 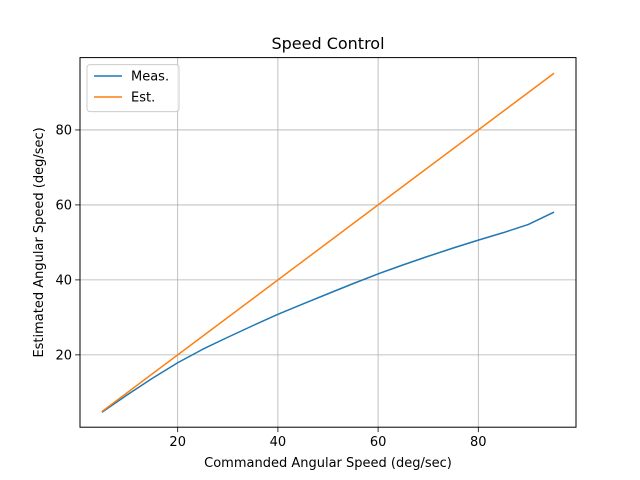 I want to click on y-tick-label: 80, so click(x=63, y=130).